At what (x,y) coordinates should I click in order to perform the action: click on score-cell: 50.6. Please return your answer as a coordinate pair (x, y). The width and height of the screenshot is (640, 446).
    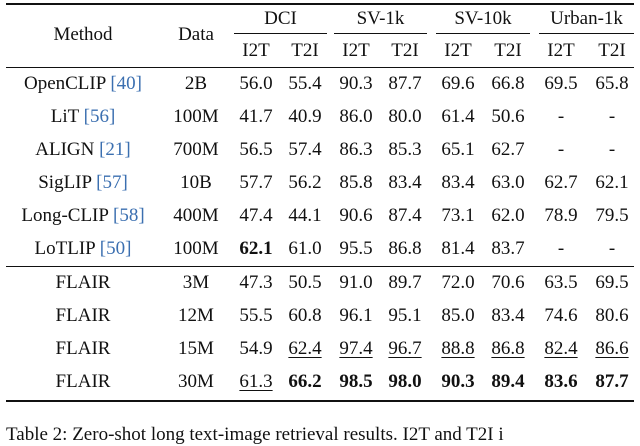
    Looking at the image, I should click on (508, 116).